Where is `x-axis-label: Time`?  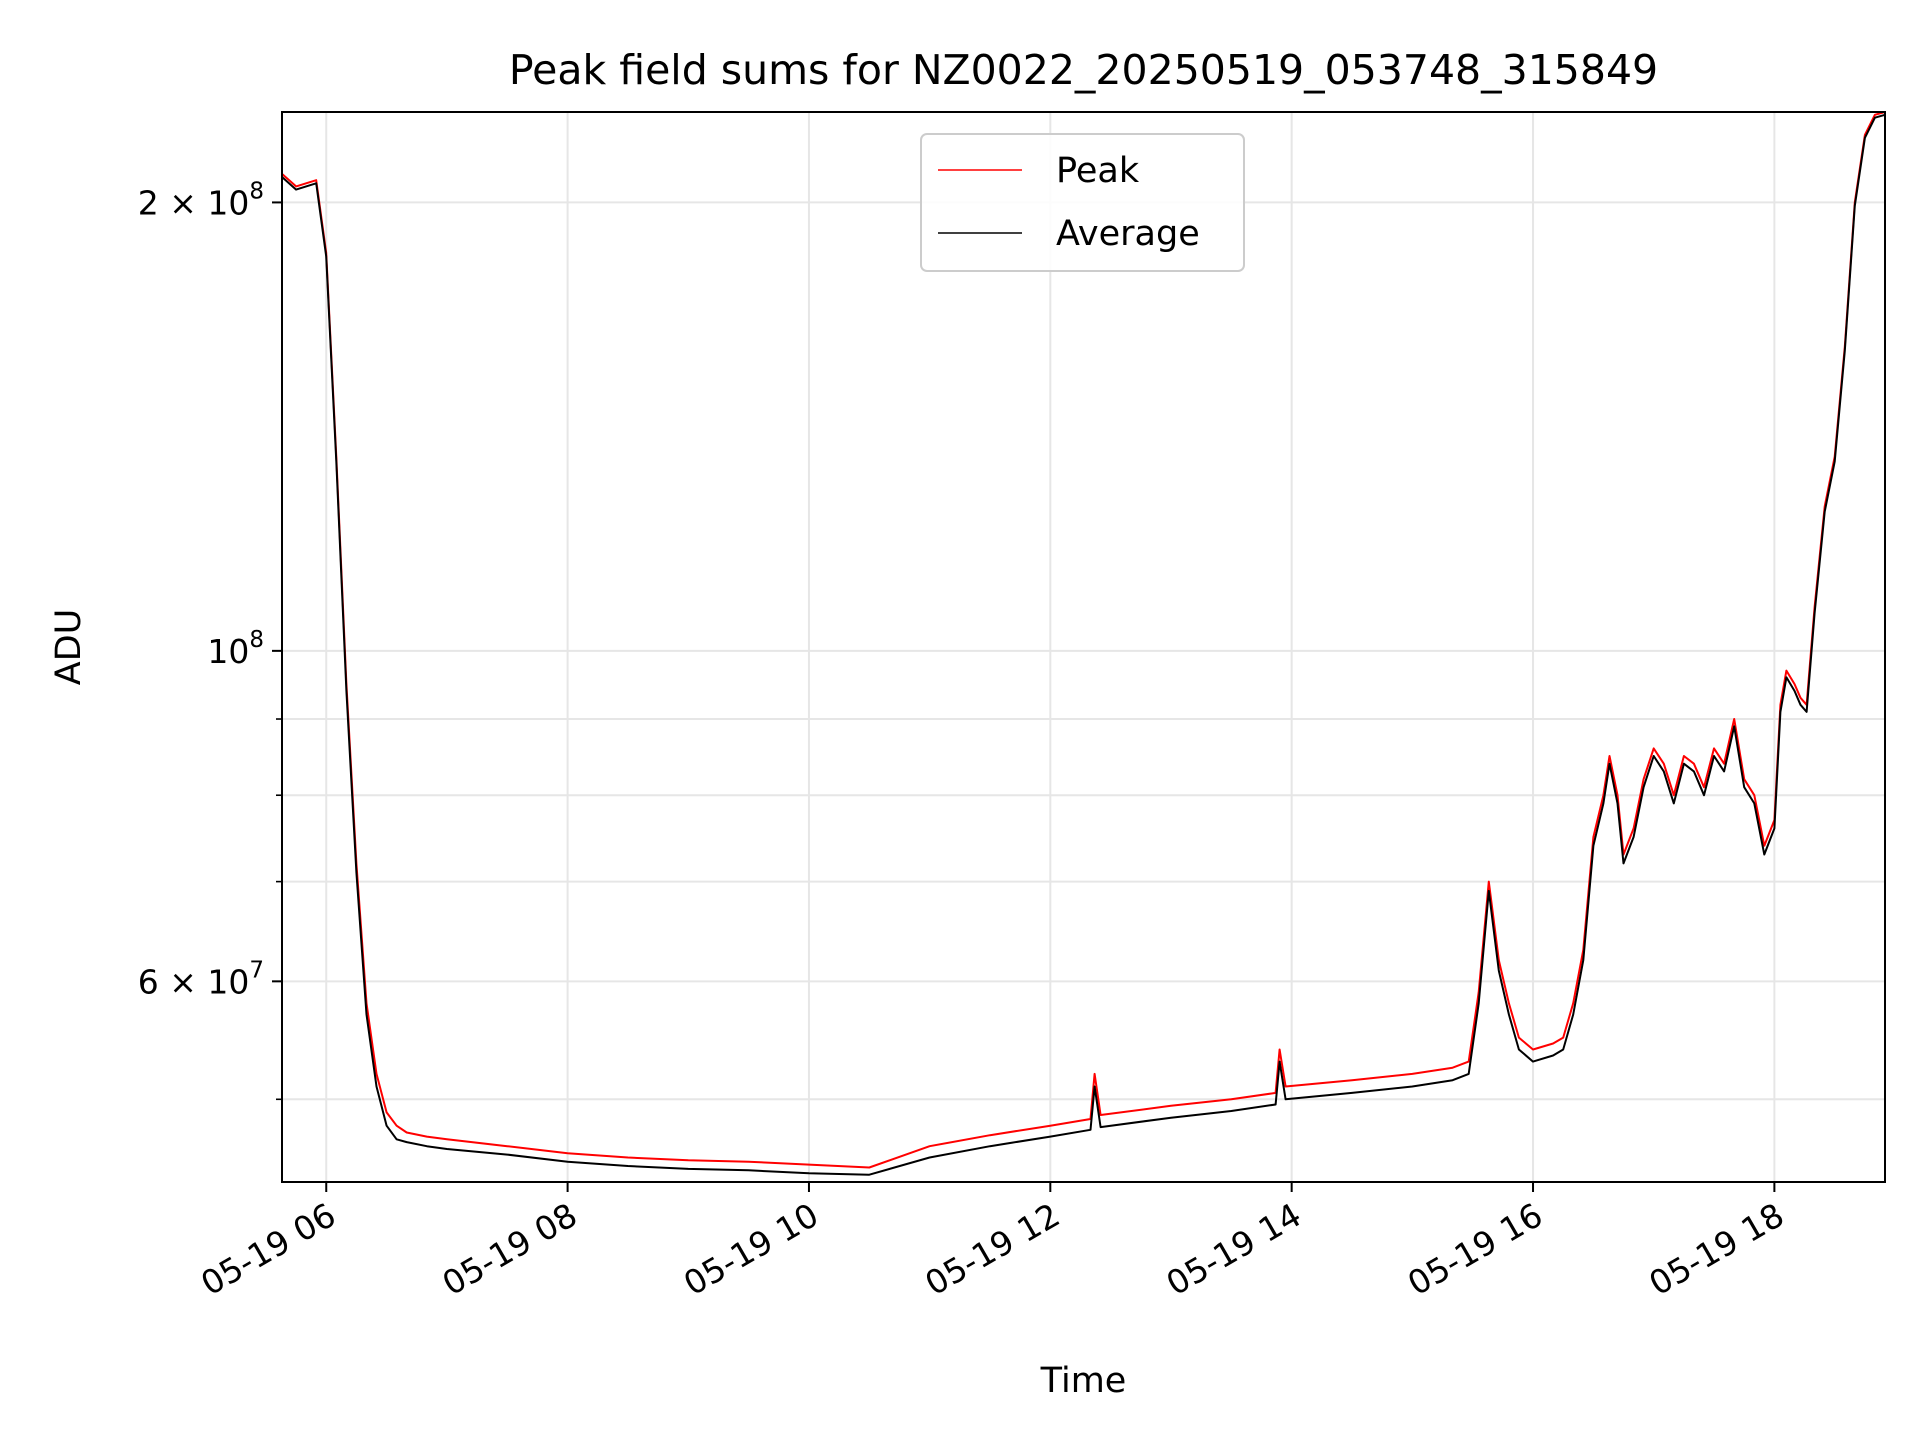 x-axis-label: Time is located at coordinates (1083, 1381).